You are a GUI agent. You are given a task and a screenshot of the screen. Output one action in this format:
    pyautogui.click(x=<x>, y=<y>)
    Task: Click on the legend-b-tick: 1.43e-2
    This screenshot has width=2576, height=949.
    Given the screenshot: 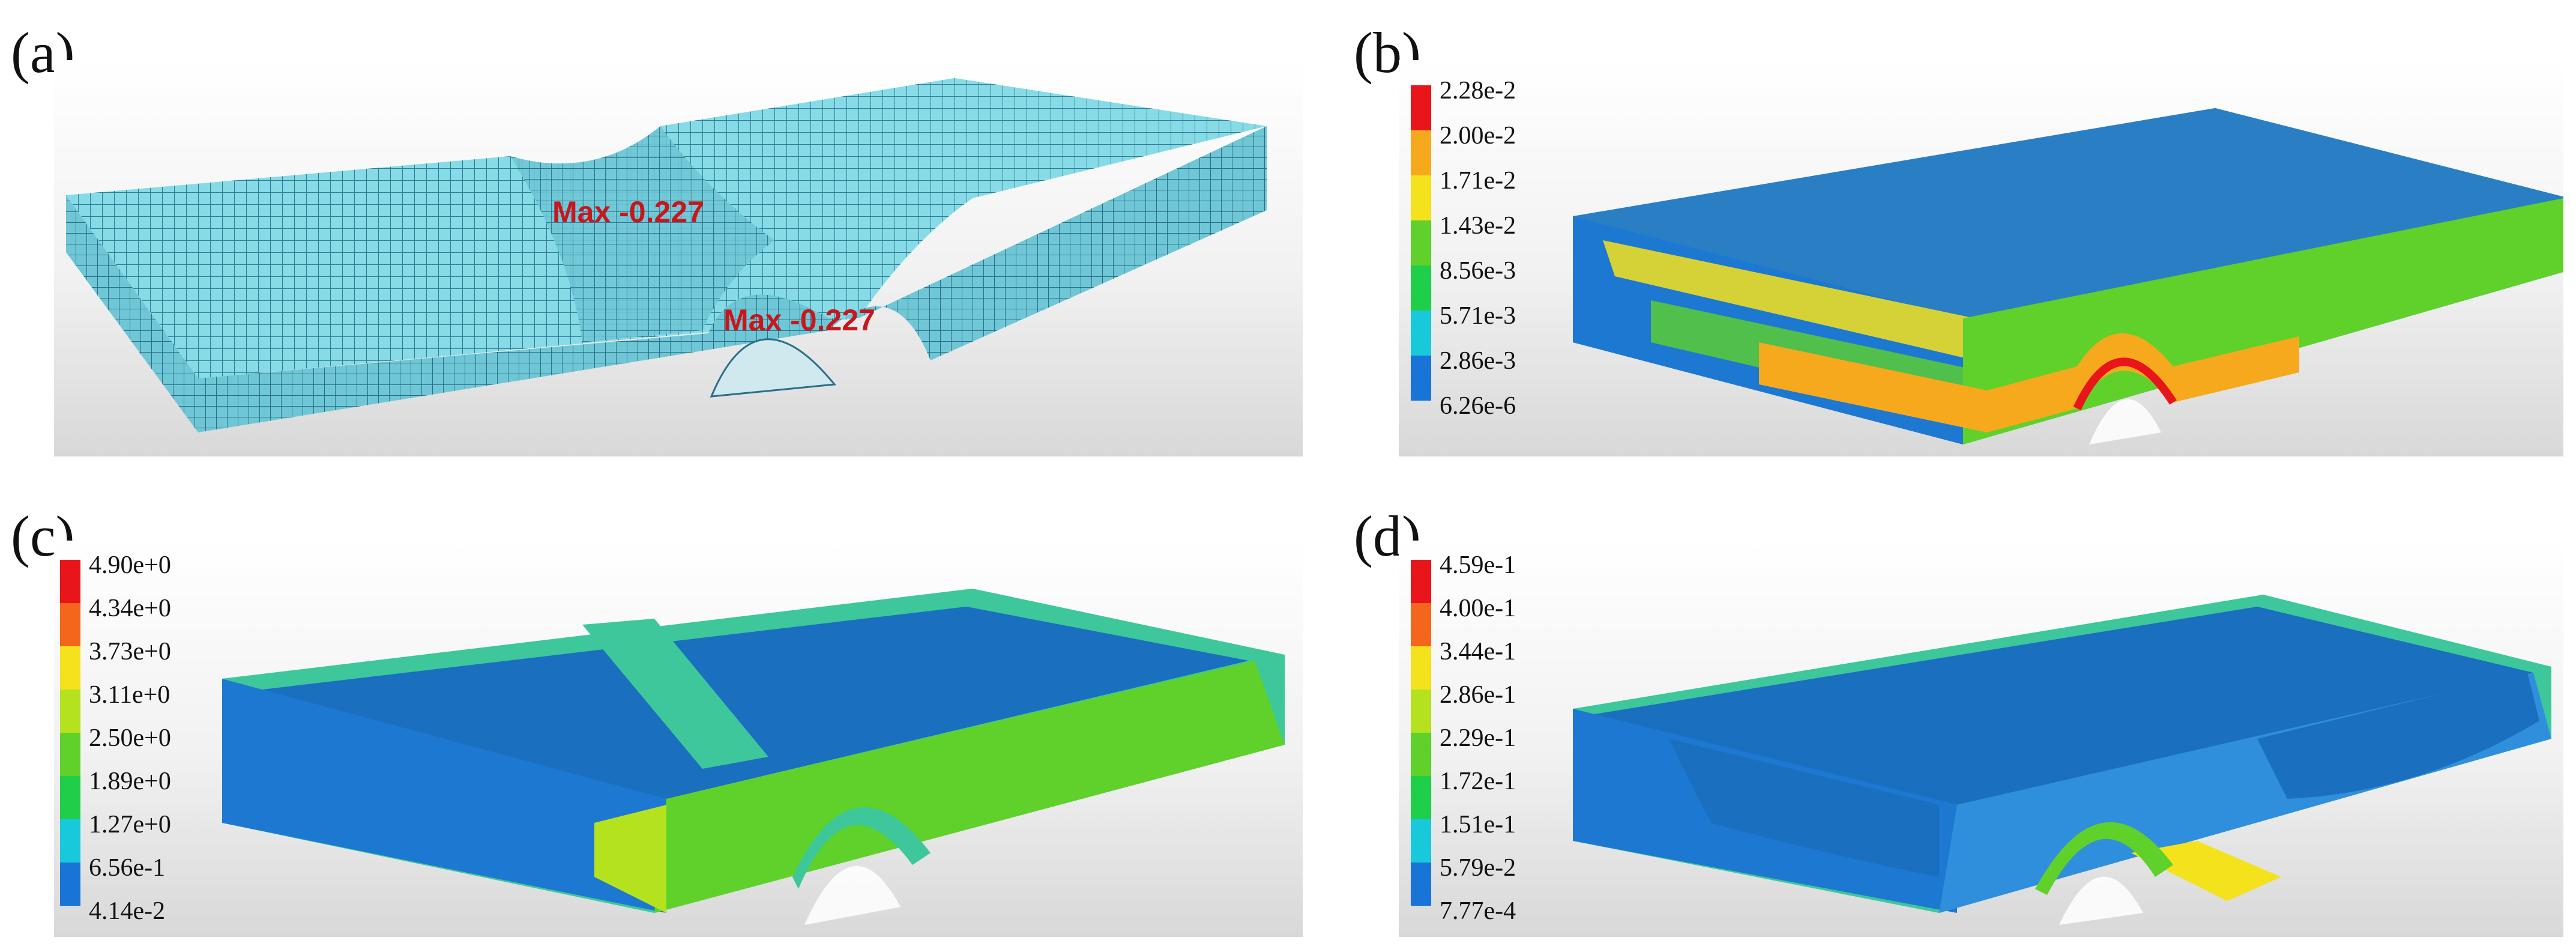 What is the action you would take?
    pyautogui.click(x=1478, y=226)
    